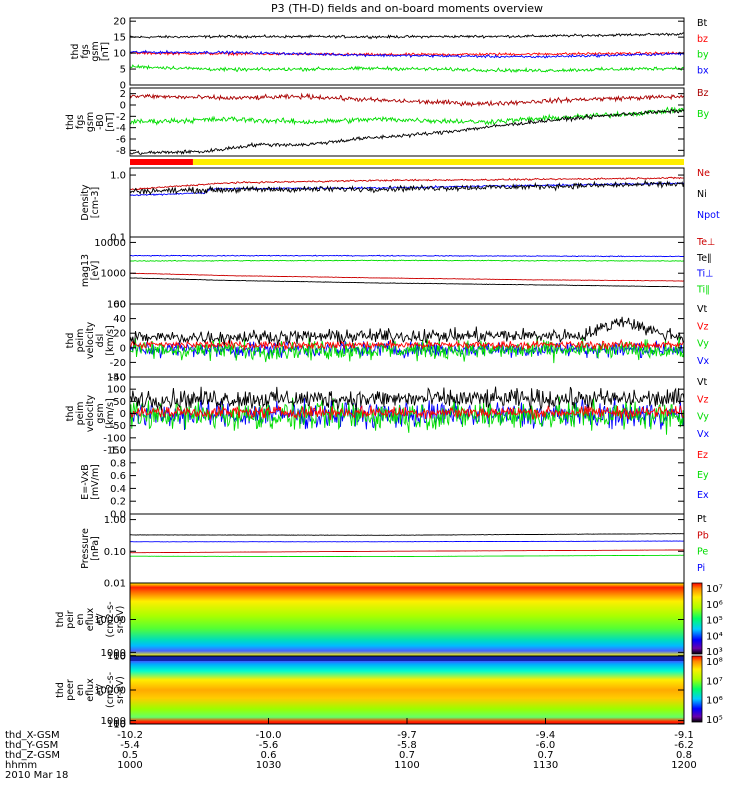 The height and width of the screenshot is (800, 750). I want to click on legend-ti: Ti∥, so click(703, 289).